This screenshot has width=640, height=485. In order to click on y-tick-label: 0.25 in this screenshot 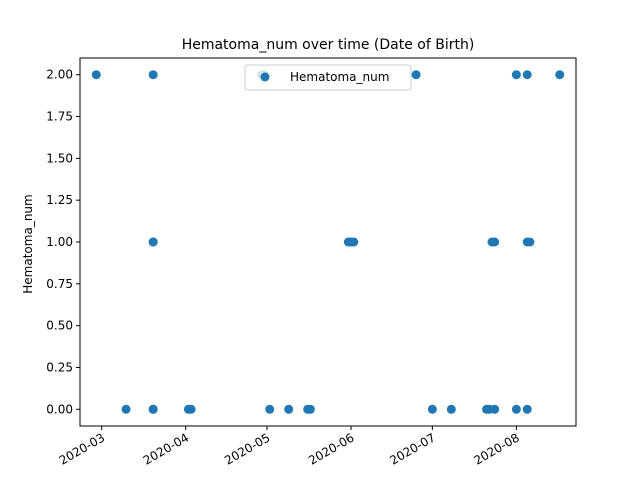, I will do `click(59, 367)`.